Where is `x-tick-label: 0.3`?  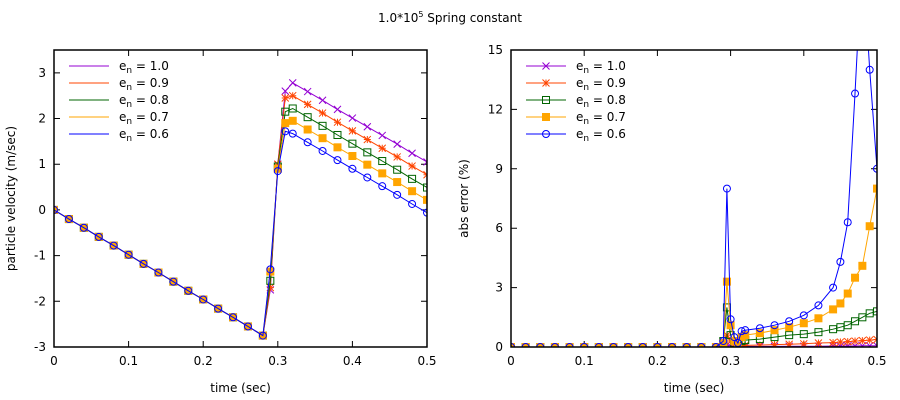
x-tick-label: 0.3 is located at coordinates (730, 361).